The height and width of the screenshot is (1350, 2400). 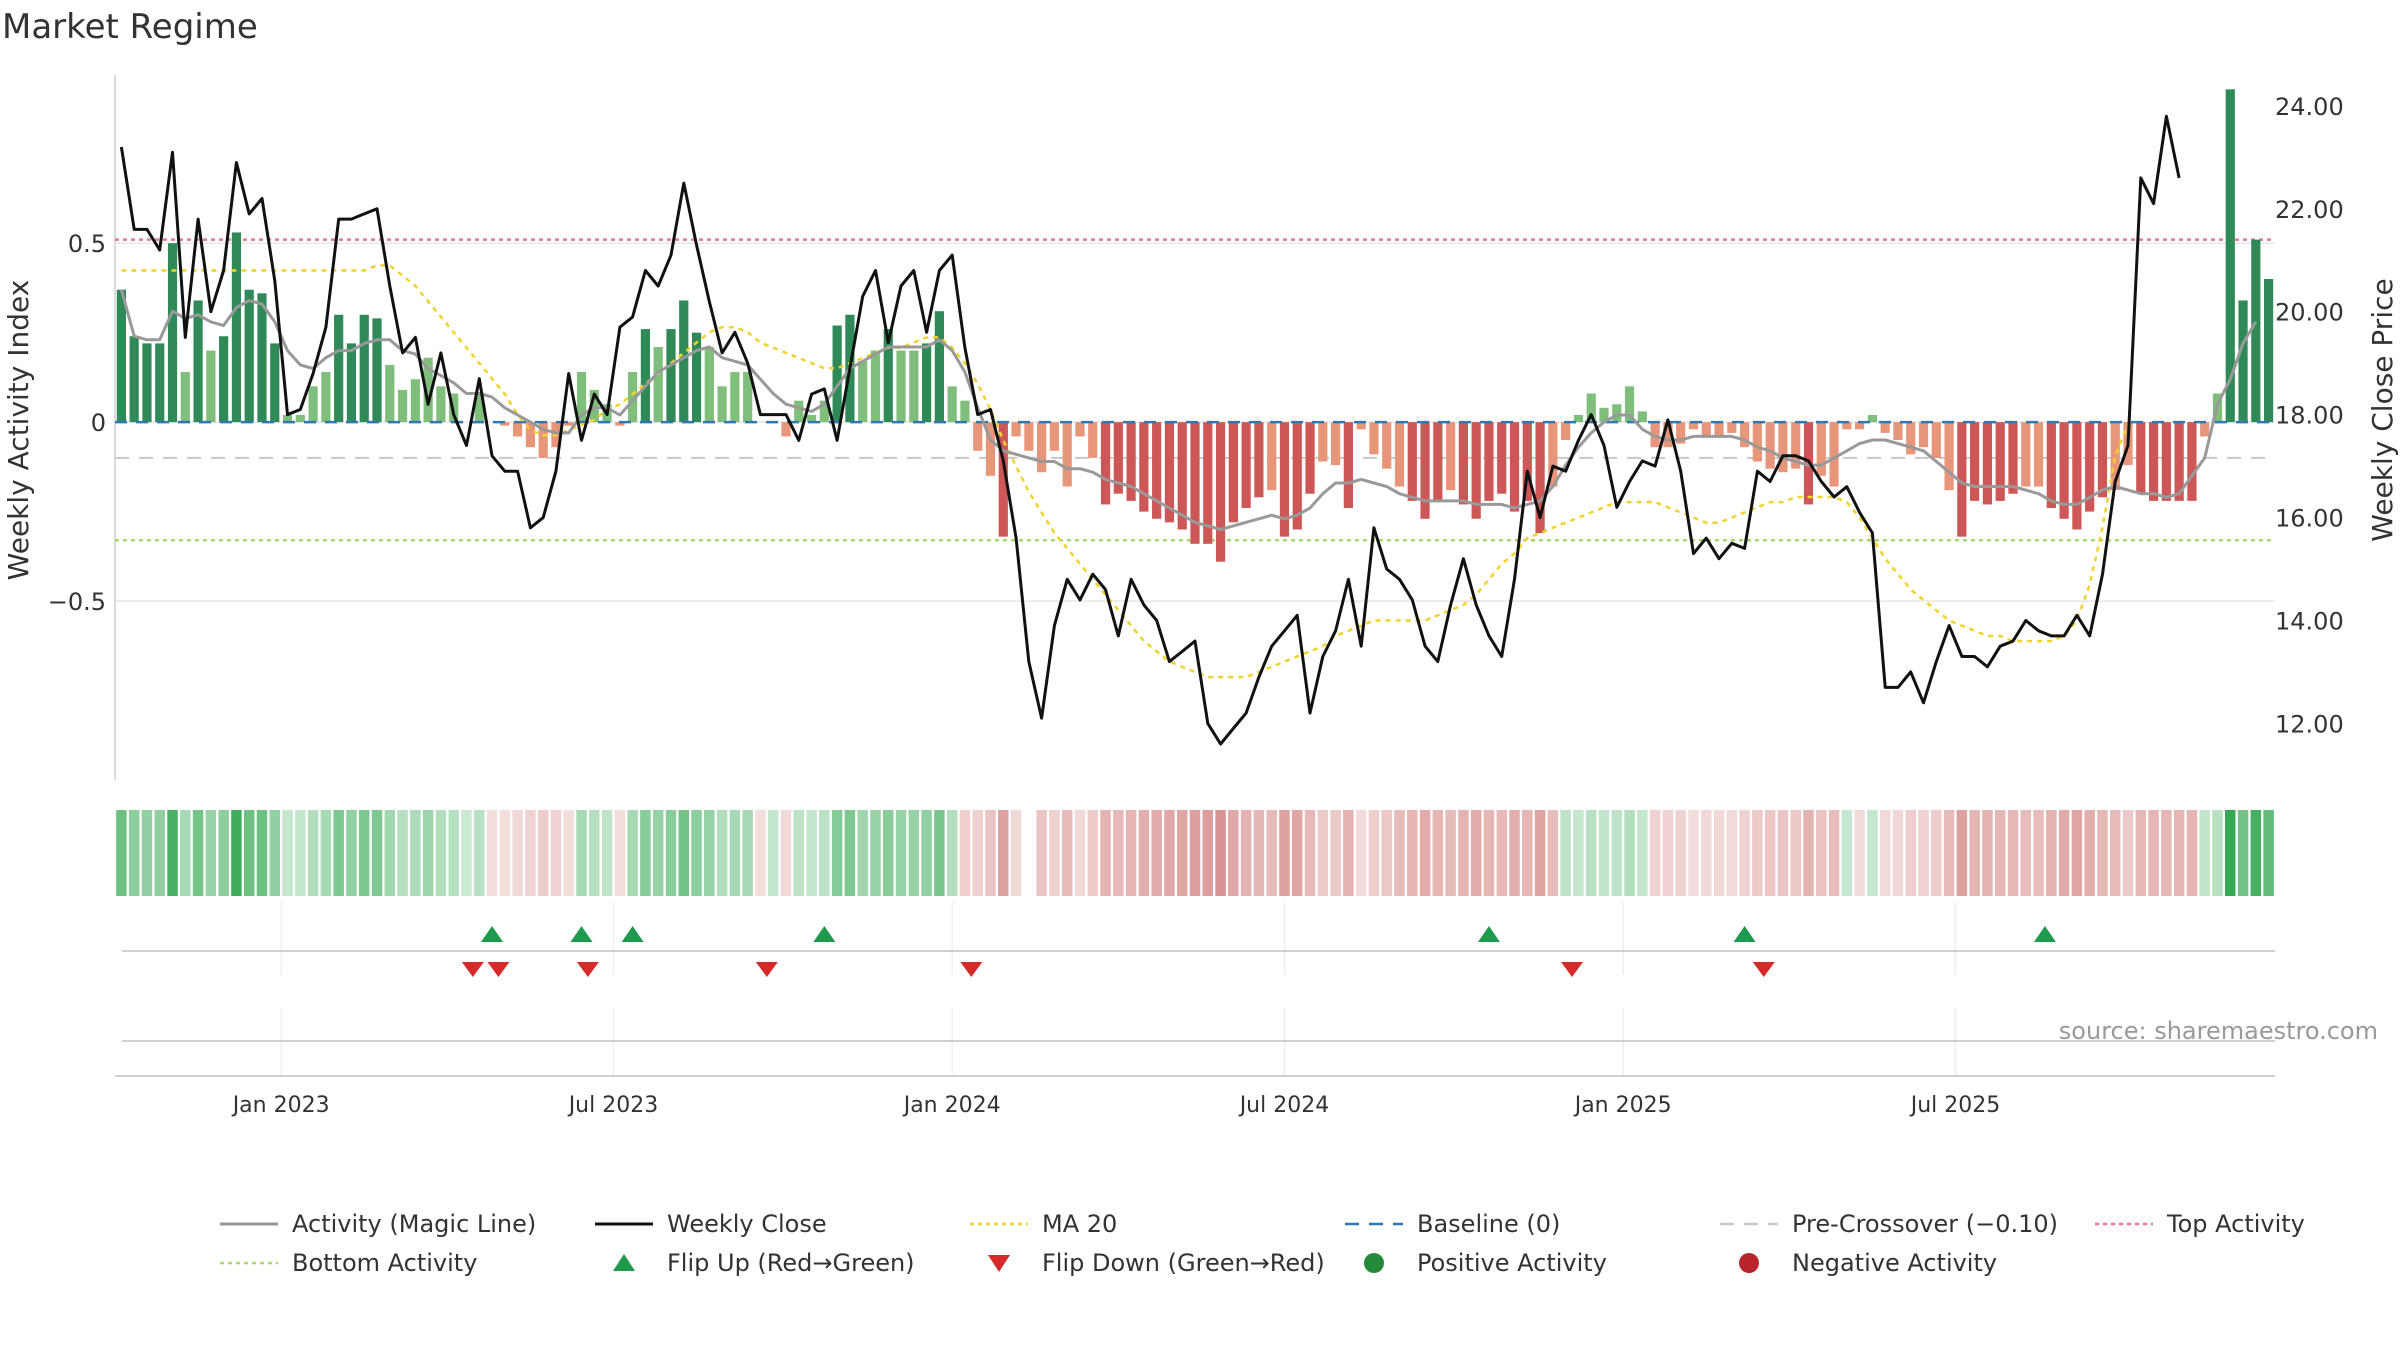 I want to click on flip-down-marker, so click(x=1763, y=969).